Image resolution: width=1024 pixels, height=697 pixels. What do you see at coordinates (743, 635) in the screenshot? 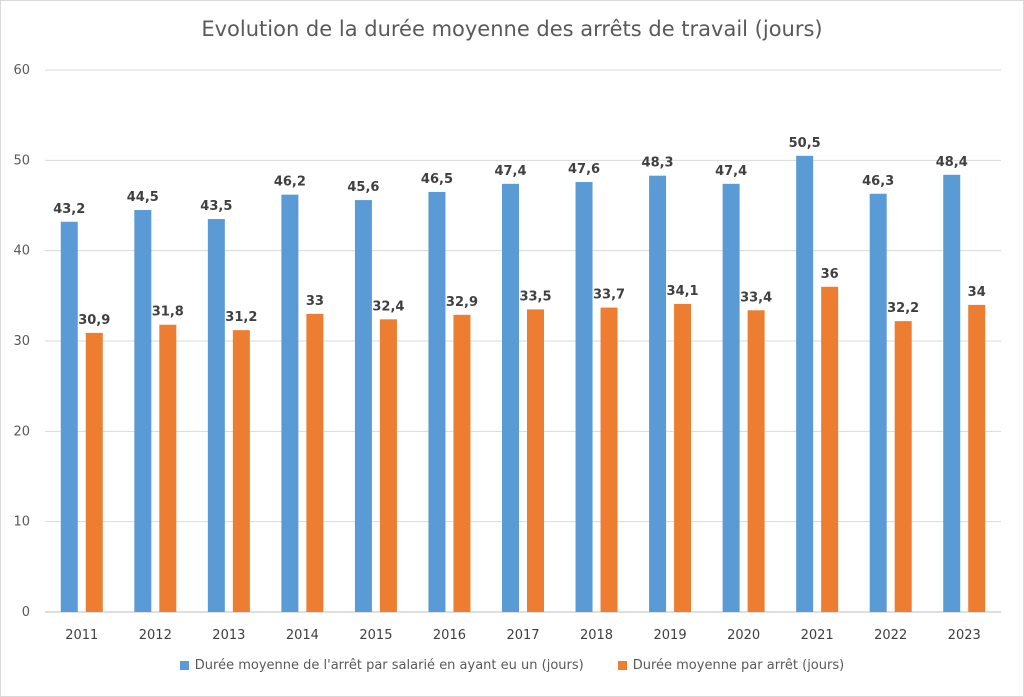
I see `x-tick-label: 2020` at bounding box center [743, 635].